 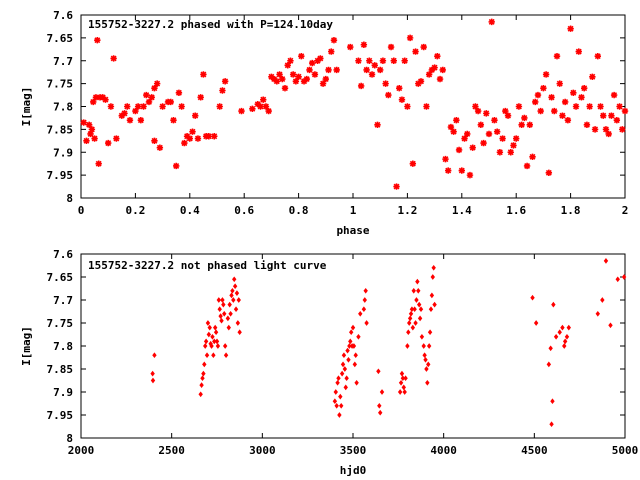 What do you see at coordinates (443, 450) in the screenshot?
I see `x-tick-label: 4000` at bounding box center [443, 450].